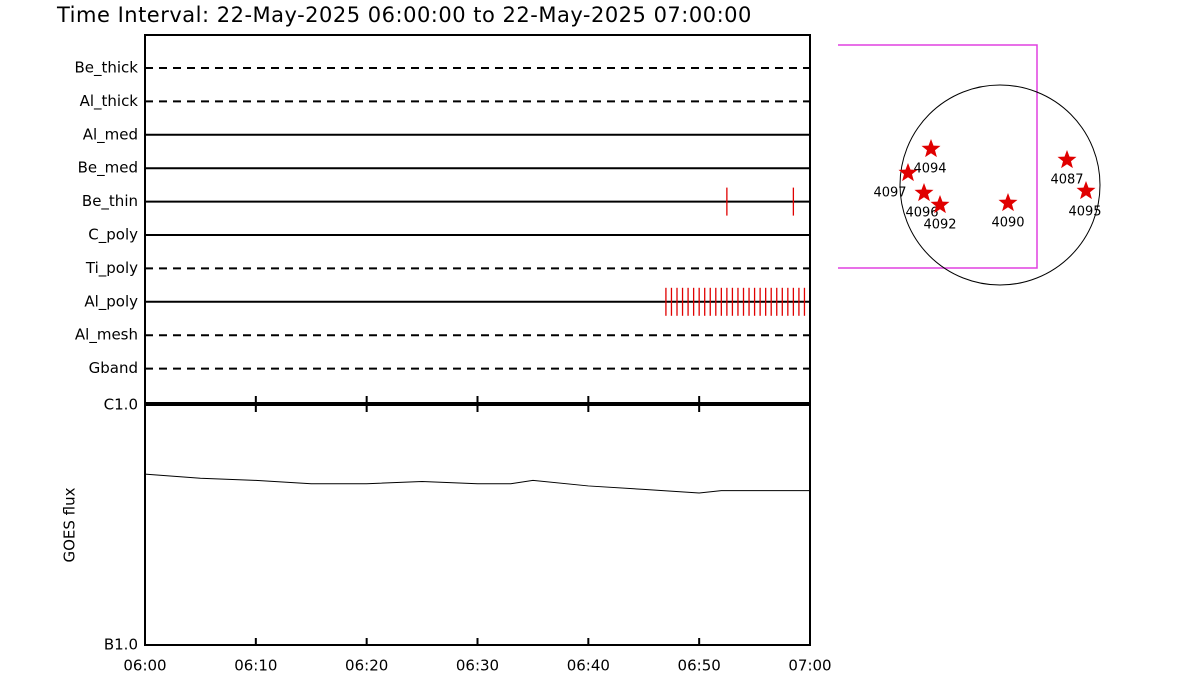 The image size is (1200, 700). Describe the element at coordinates (255, 666) in the screenshot. I see `x-tick-label: 06:10` at that location.